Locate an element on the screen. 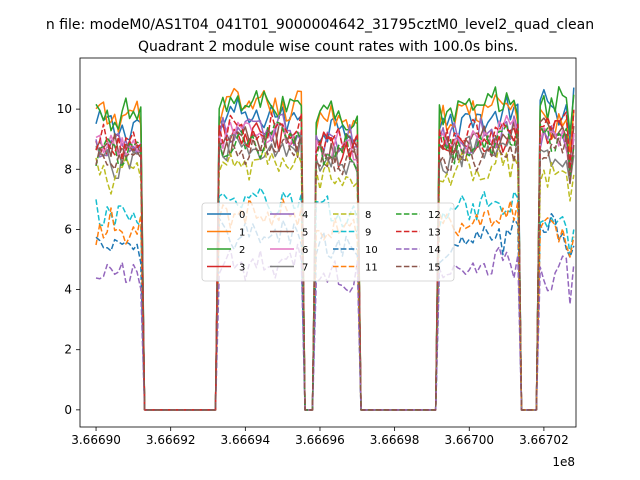  legend-label-14: 14 is located at coordinates (434, 250).